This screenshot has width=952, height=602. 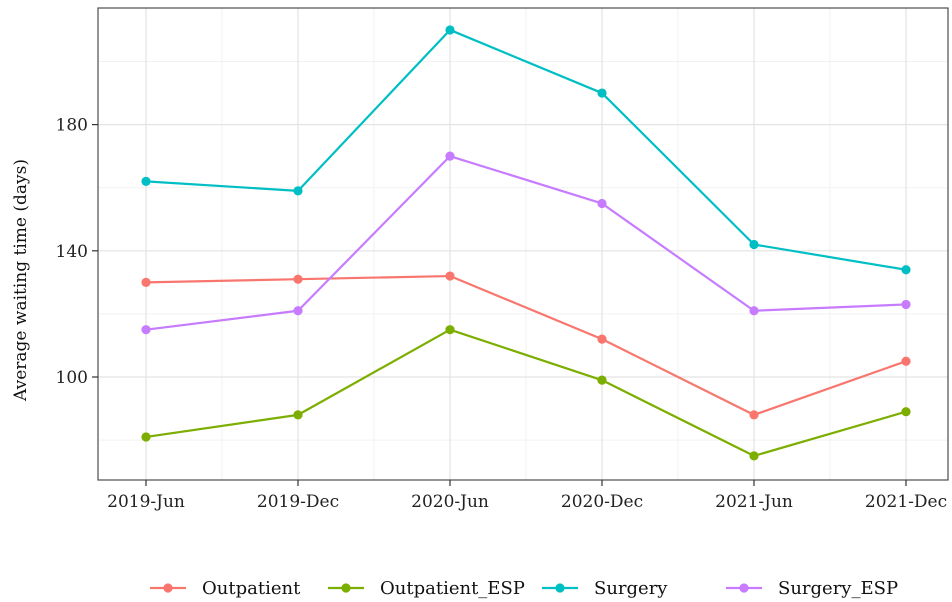 I want to click on legend-label: Surgery_ESP, so click(x=838, y=588).